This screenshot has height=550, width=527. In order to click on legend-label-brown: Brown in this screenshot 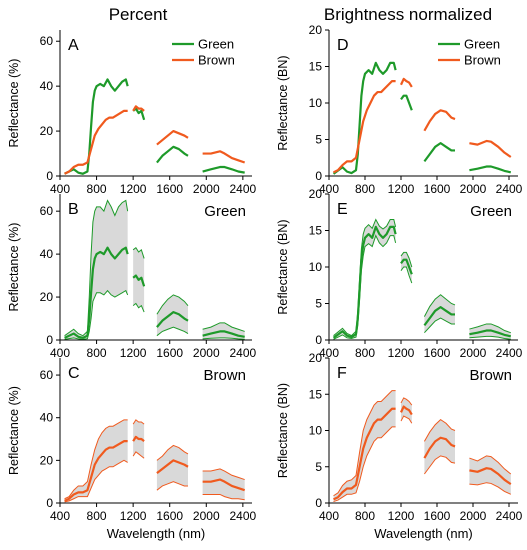, I will do `click(482, 60)`.